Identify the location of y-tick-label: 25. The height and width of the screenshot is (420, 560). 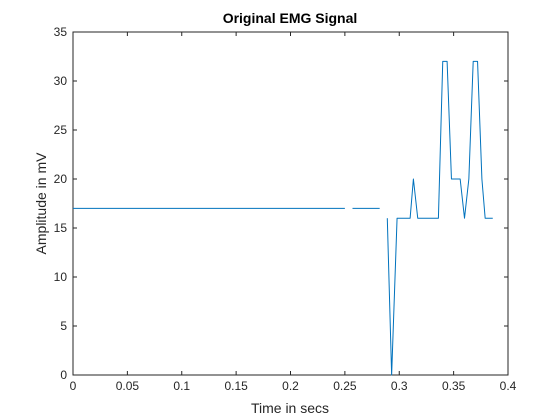
(61, 130).